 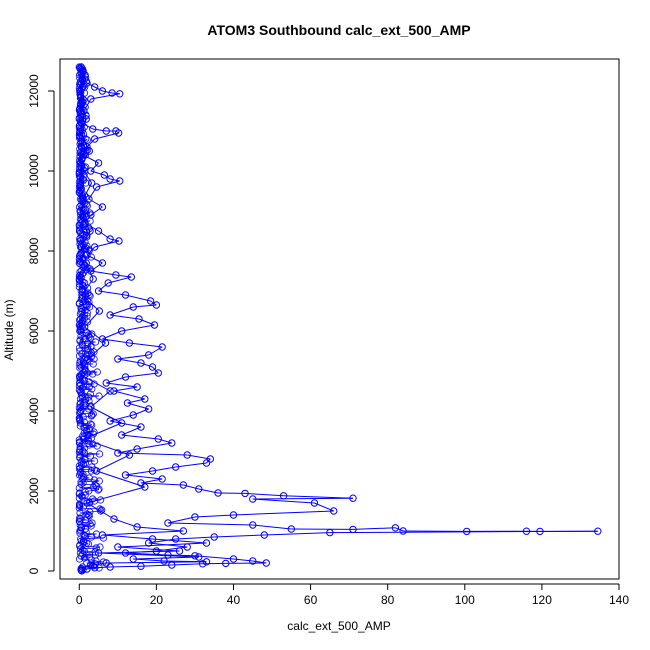 What do you see at coordinates (34, 171) in the screenshot?
I see `y-tick-label: 10000` at bounding box center [34, 171].